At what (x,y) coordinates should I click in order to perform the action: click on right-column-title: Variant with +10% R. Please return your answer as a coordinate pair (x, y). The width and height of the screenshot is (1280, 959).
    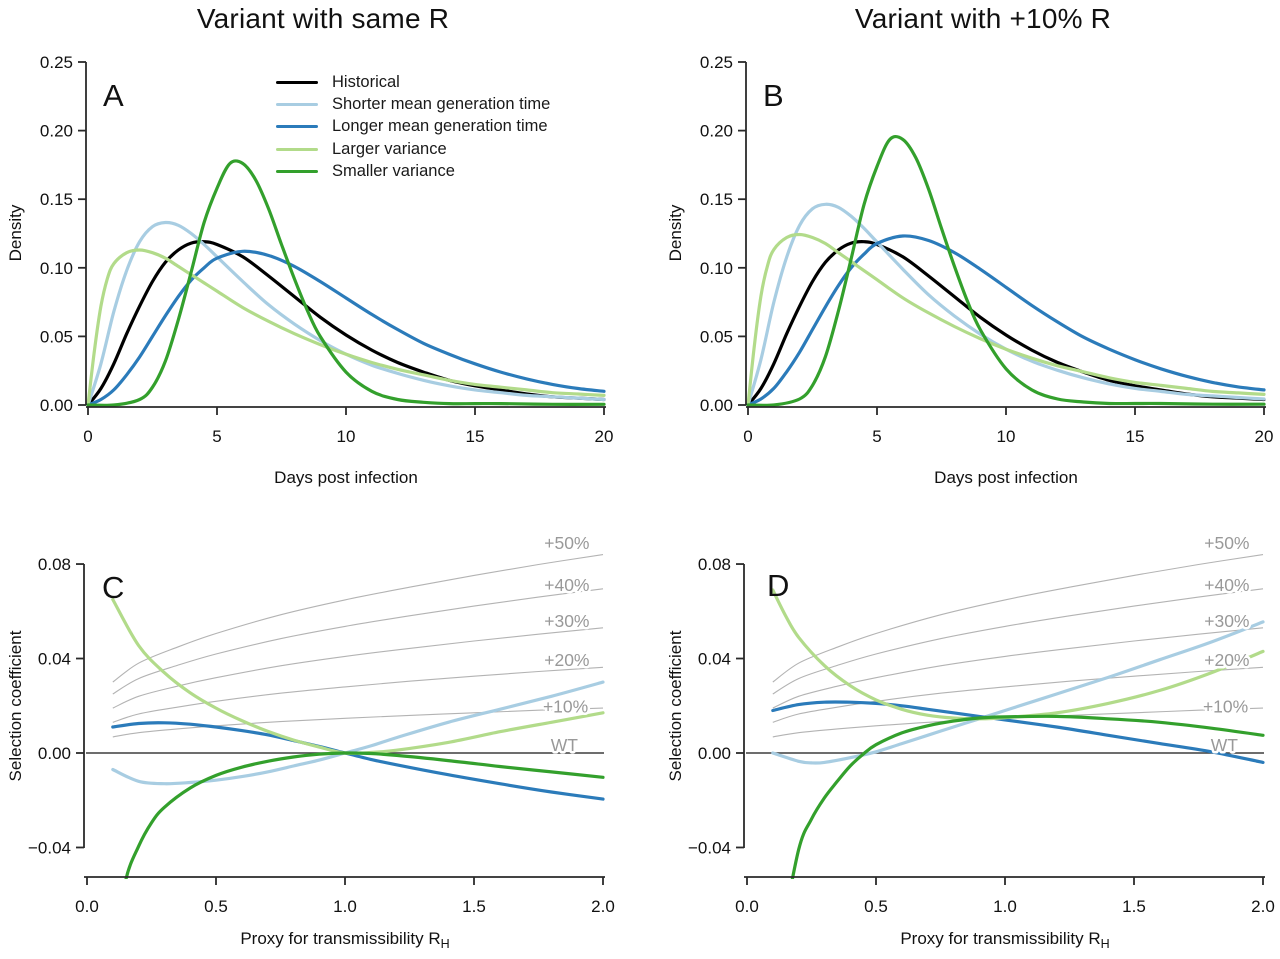
    Looking at the image, I should click on (983, 18).